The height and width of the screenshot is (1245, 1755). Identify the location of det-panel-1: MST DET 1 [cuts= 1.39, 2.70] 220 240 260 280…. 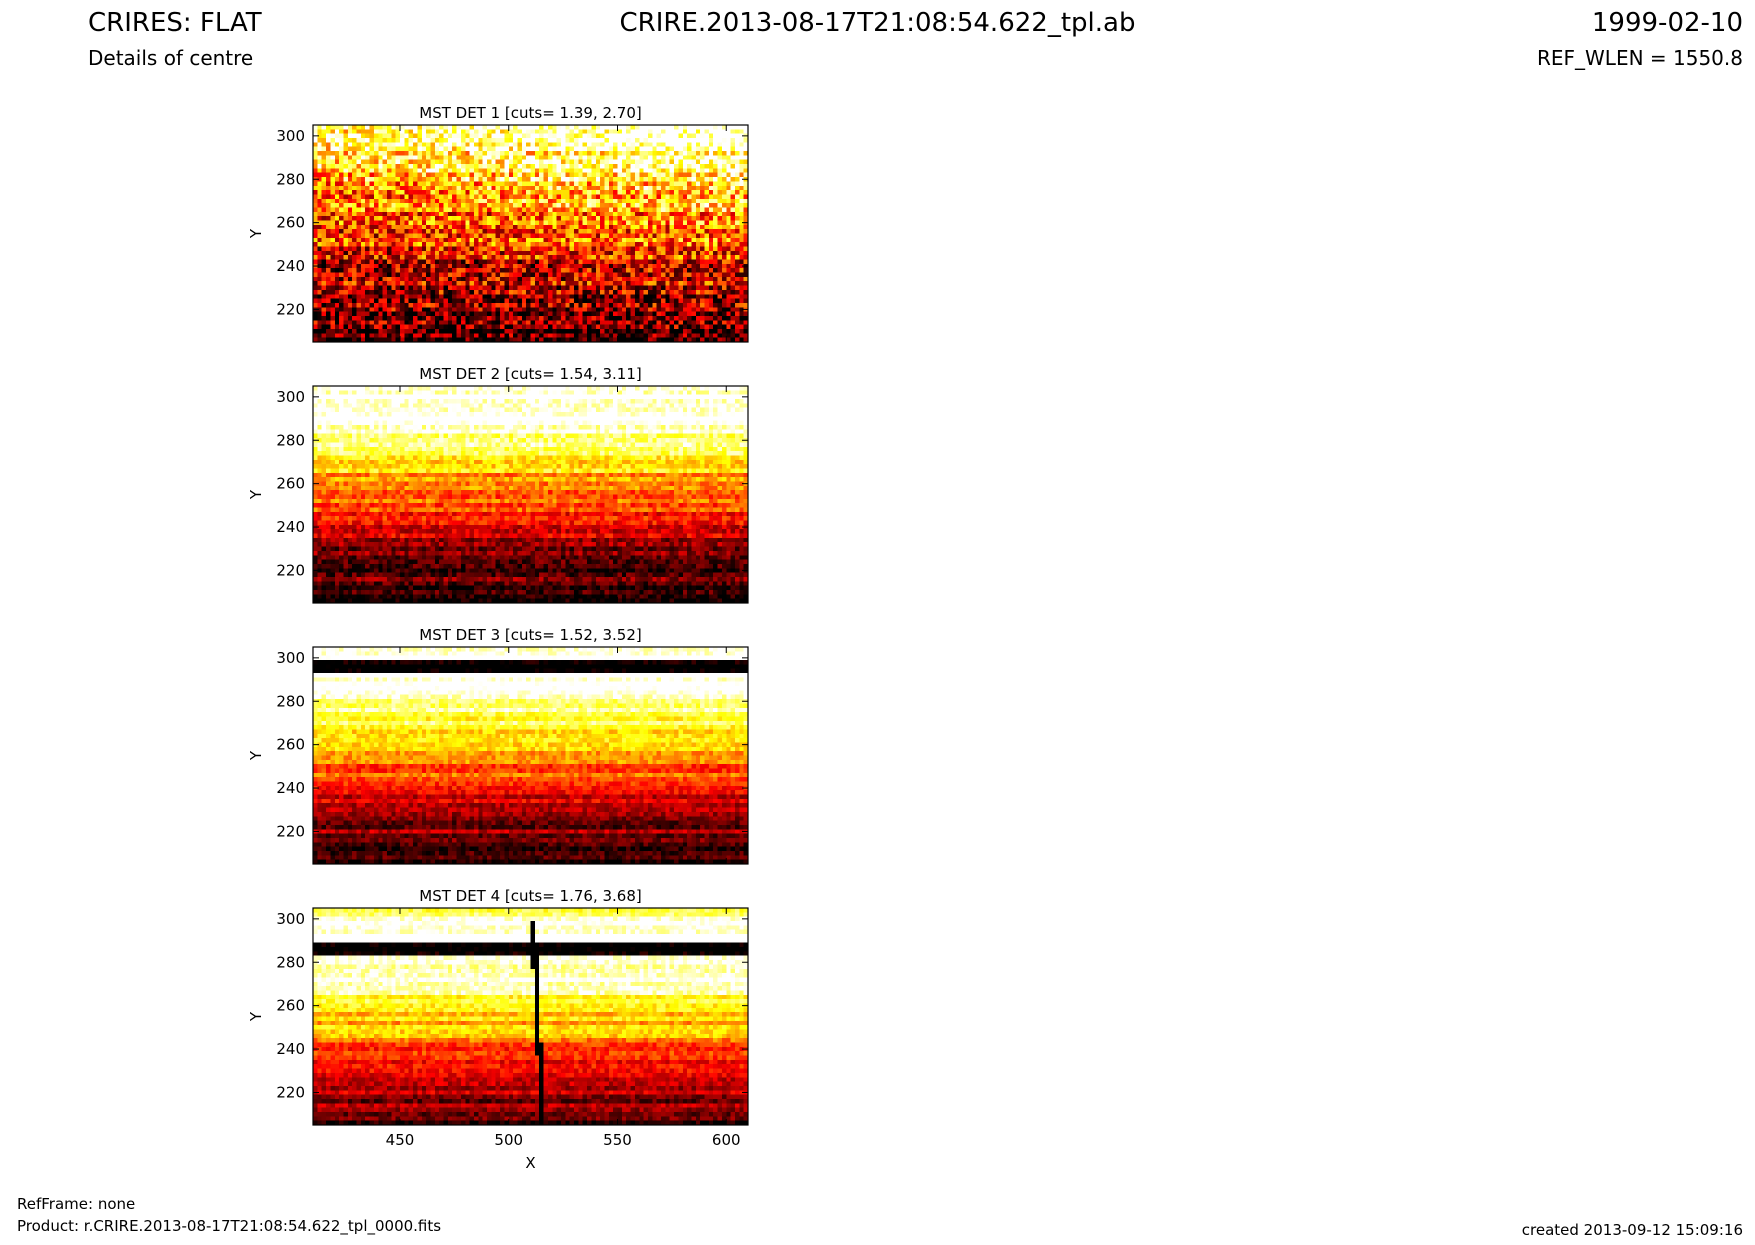
(498, 223).